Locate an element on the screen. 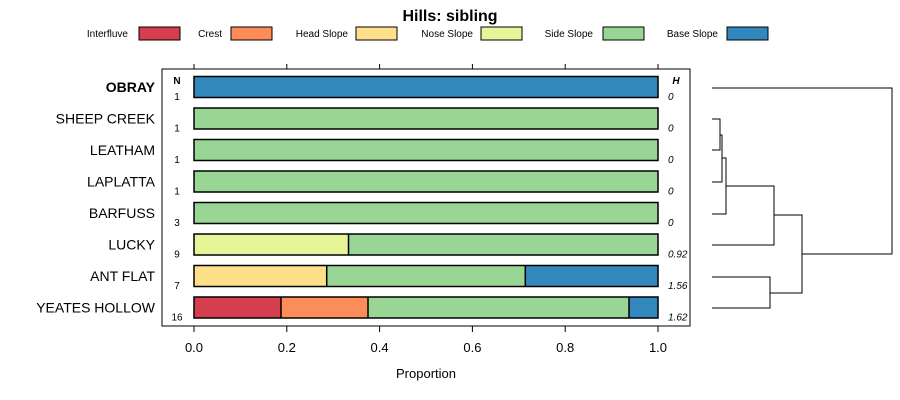 The height and width of the screenshot is (400, 900). legend-swatch-interfluve is located at coordinates (159, 33).